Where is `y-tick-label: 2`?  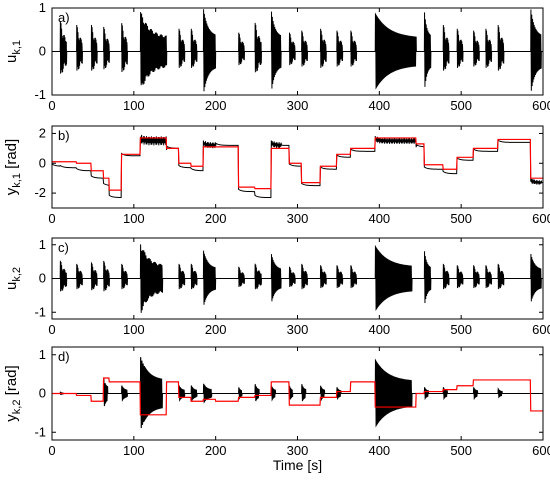
y-tick-label: 2 is located at coordinates (42, 132).